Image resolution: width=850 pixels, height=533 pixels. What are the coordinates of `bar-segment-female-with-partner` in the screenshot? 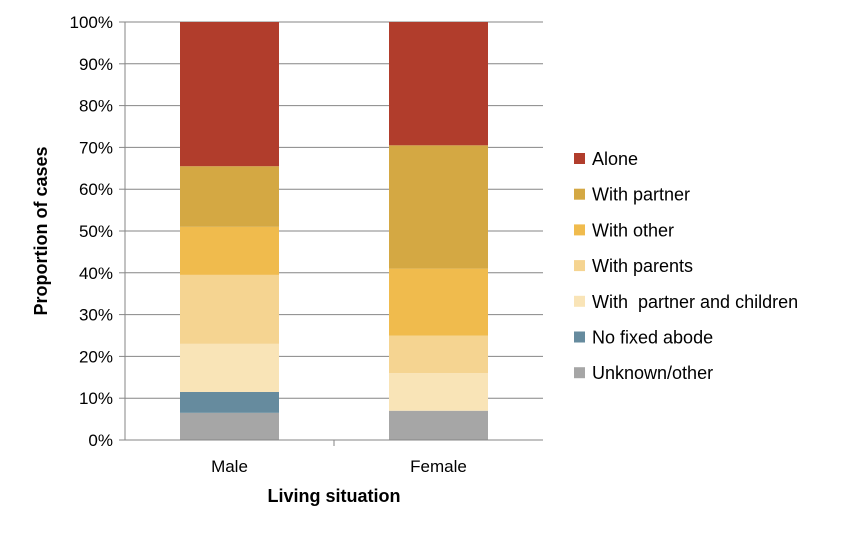 It's located at (438, 207).